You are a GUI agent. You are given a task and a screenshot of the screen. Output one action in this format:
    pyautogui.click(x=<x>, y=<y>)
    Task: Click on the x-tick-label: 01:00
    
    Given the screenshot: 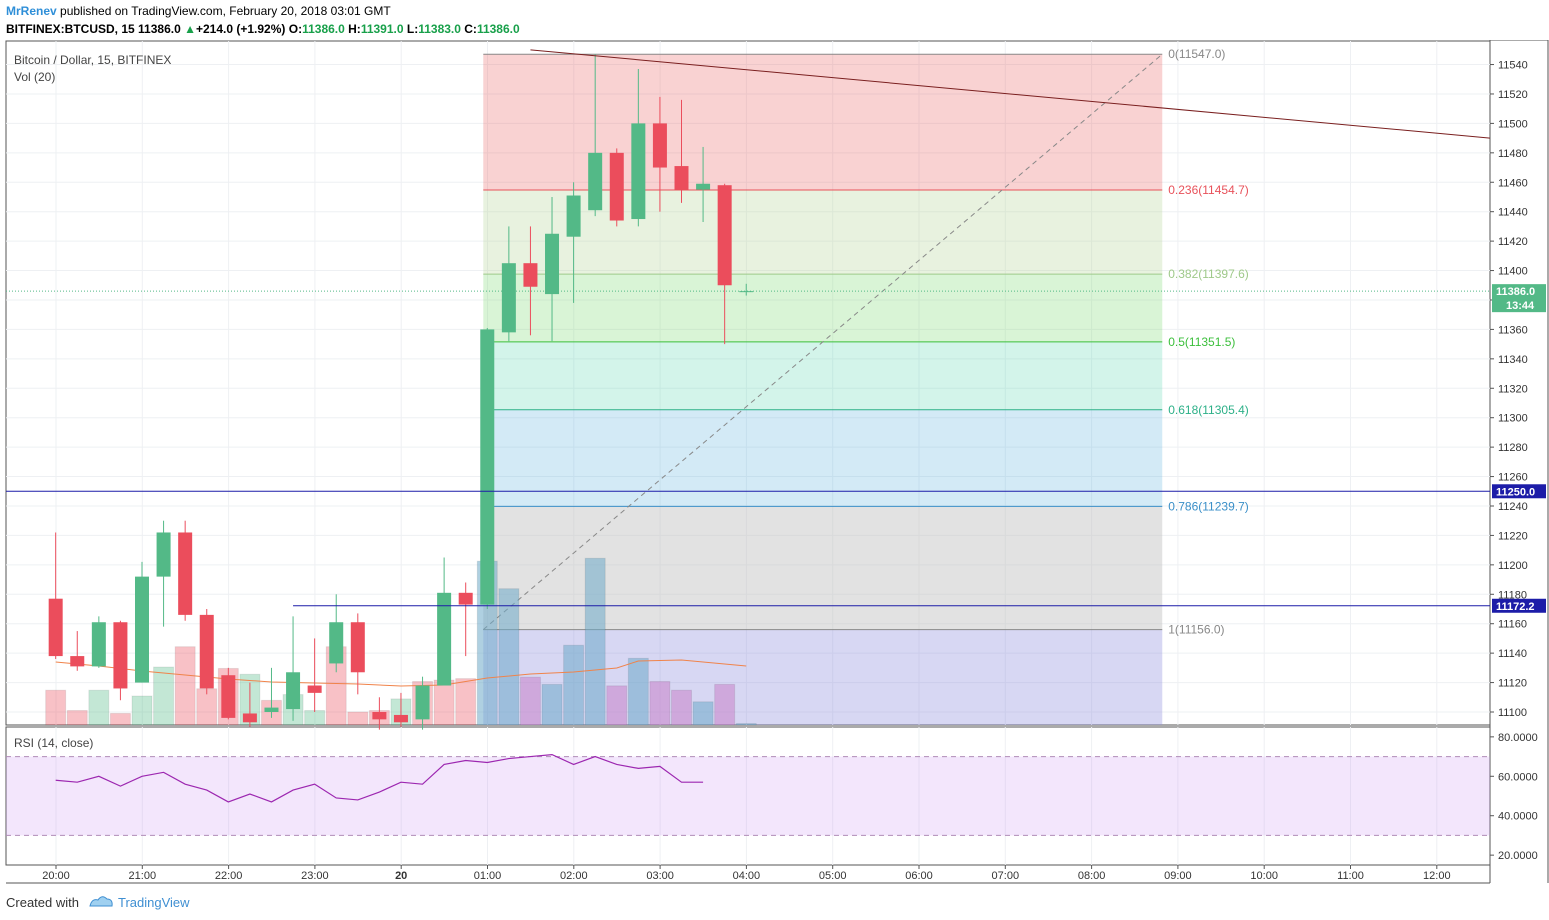 What is the action you would take?
    pyautogui.click(x=488, y=876)
    